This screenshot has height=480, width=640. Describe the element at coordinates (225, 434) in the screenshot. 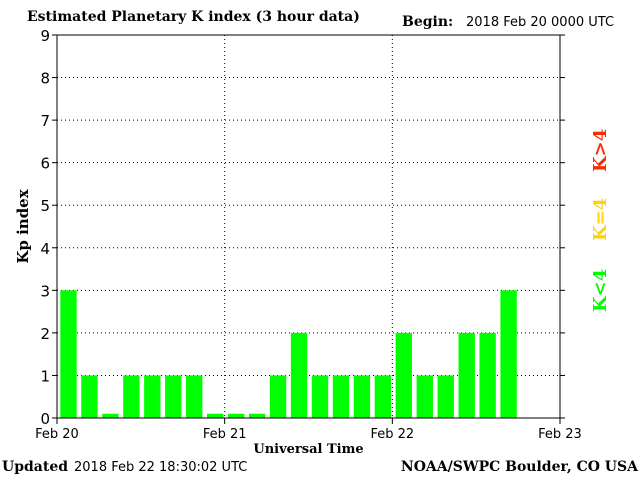

I see `x-tick-label: Feb 21` at that location.